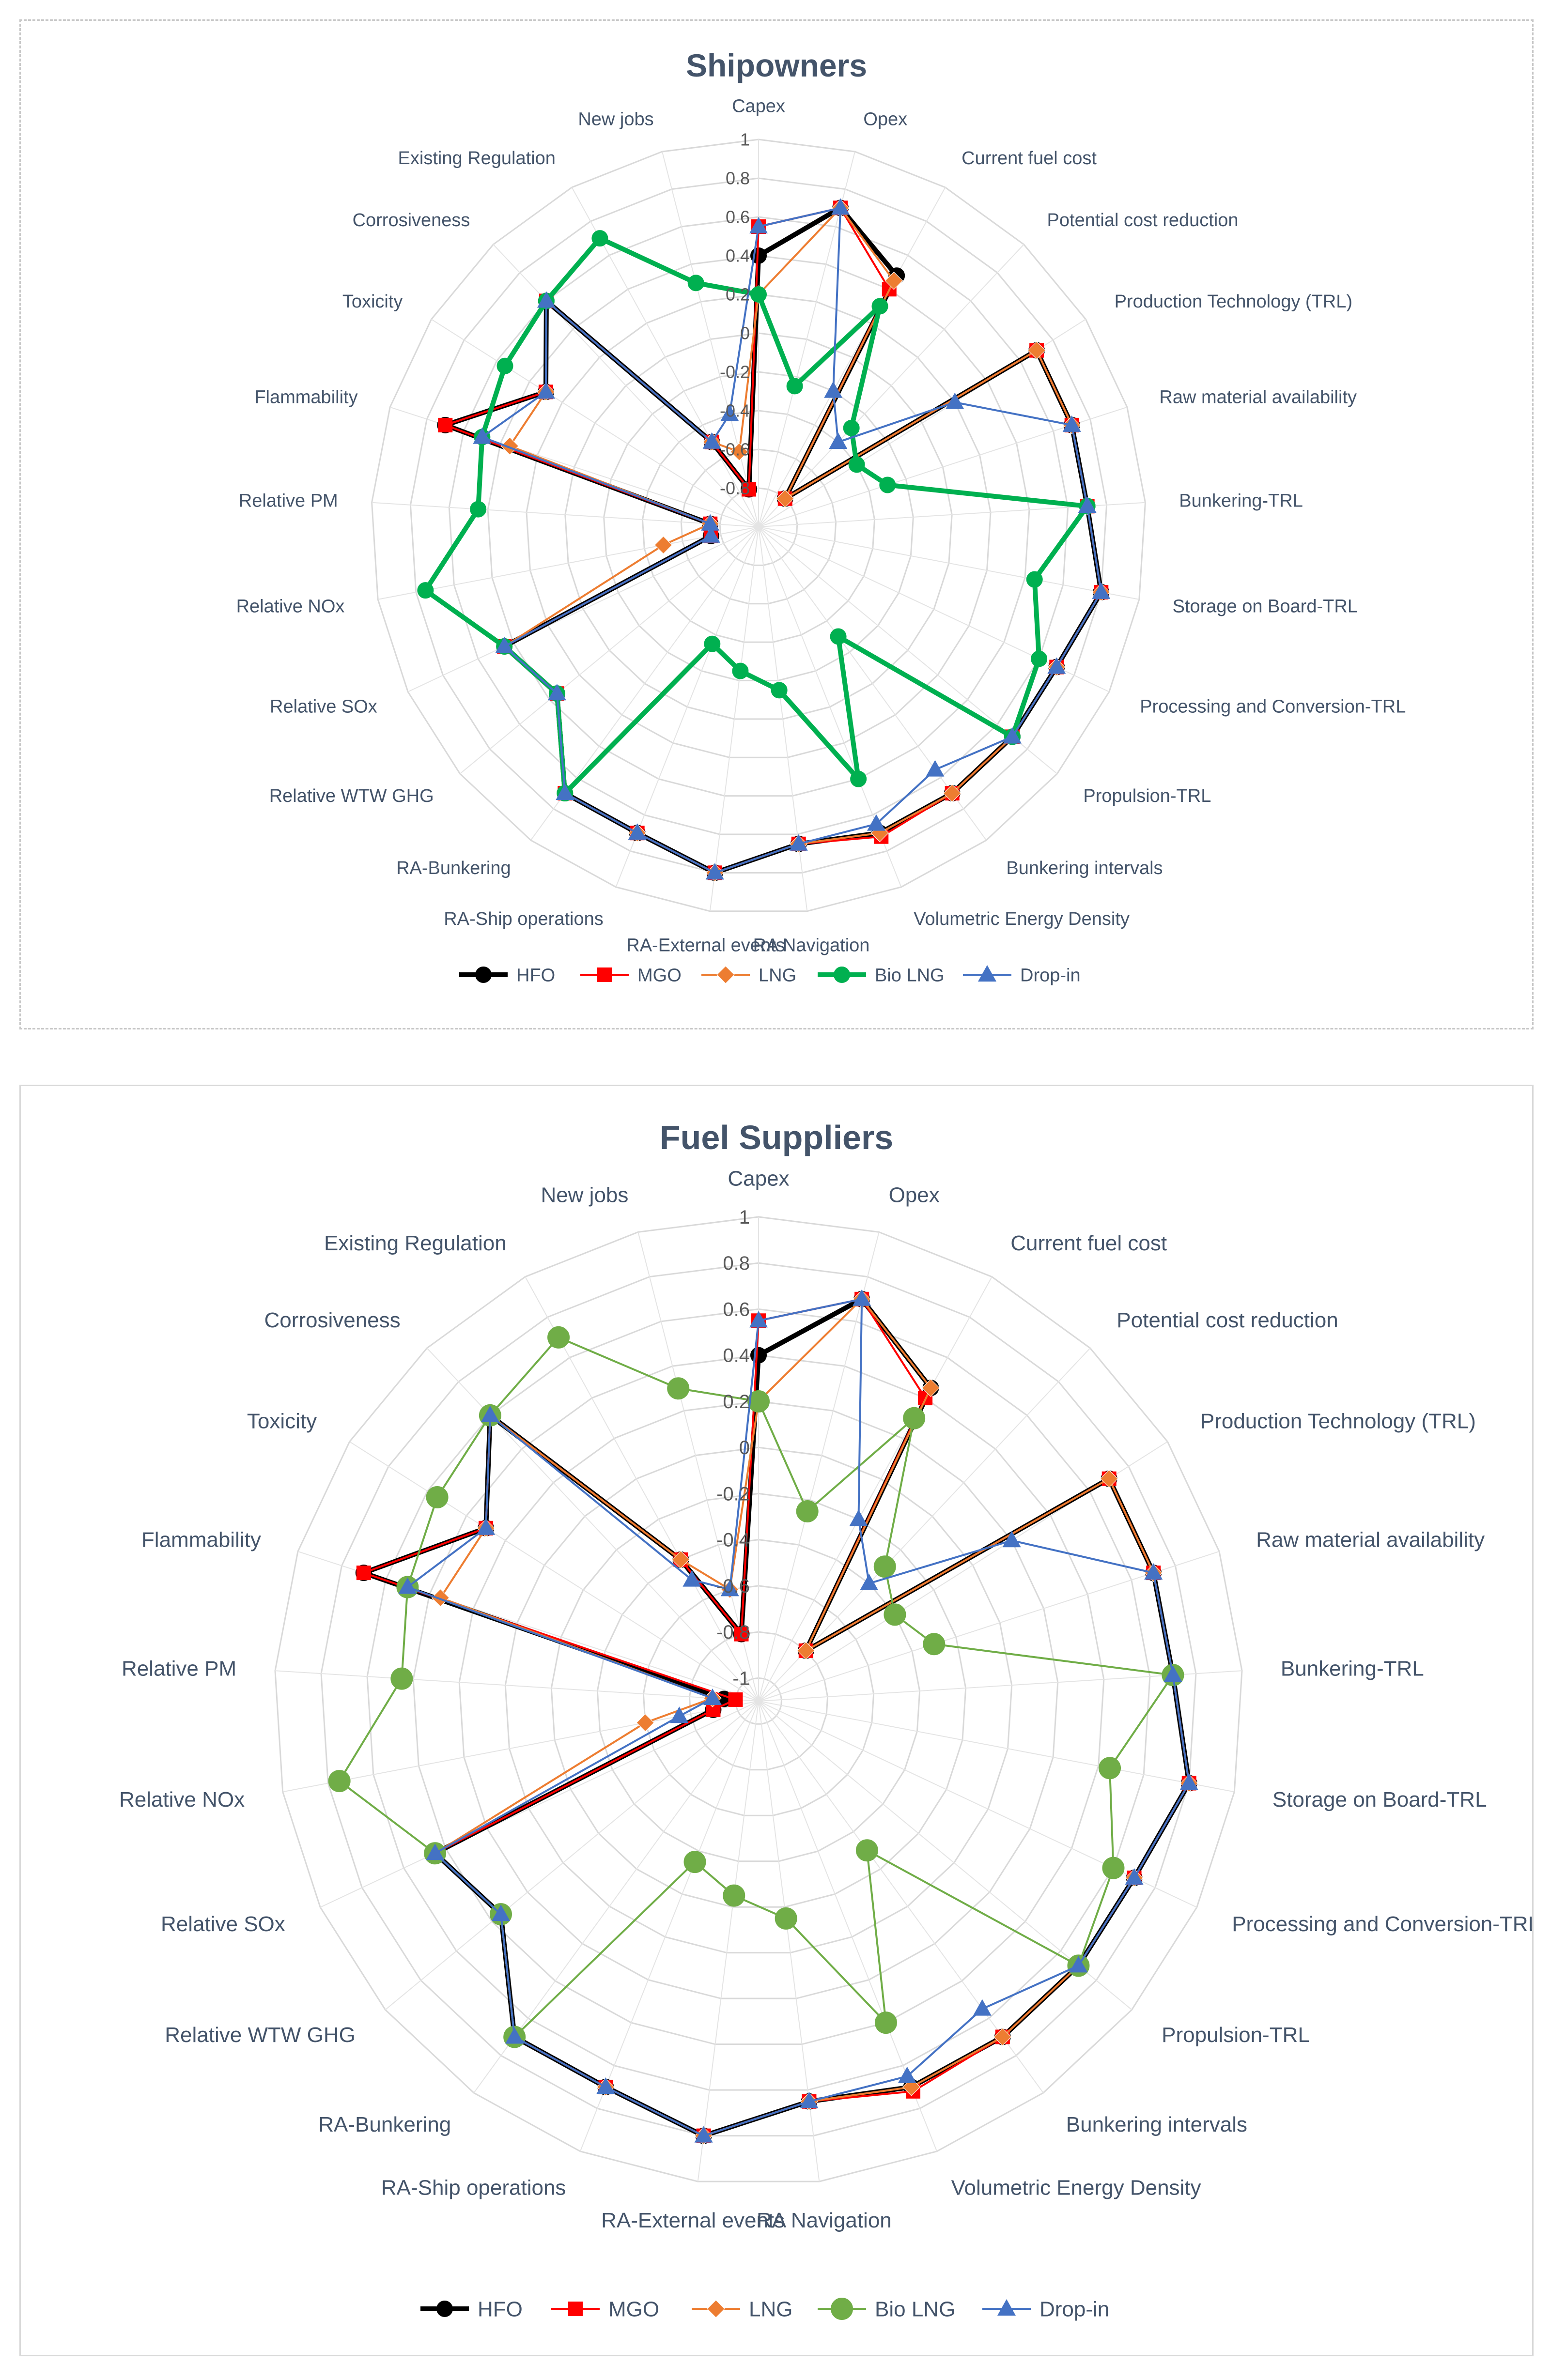  I want to click on category-label-relative-pm: Relative PM, so click(288, 501).